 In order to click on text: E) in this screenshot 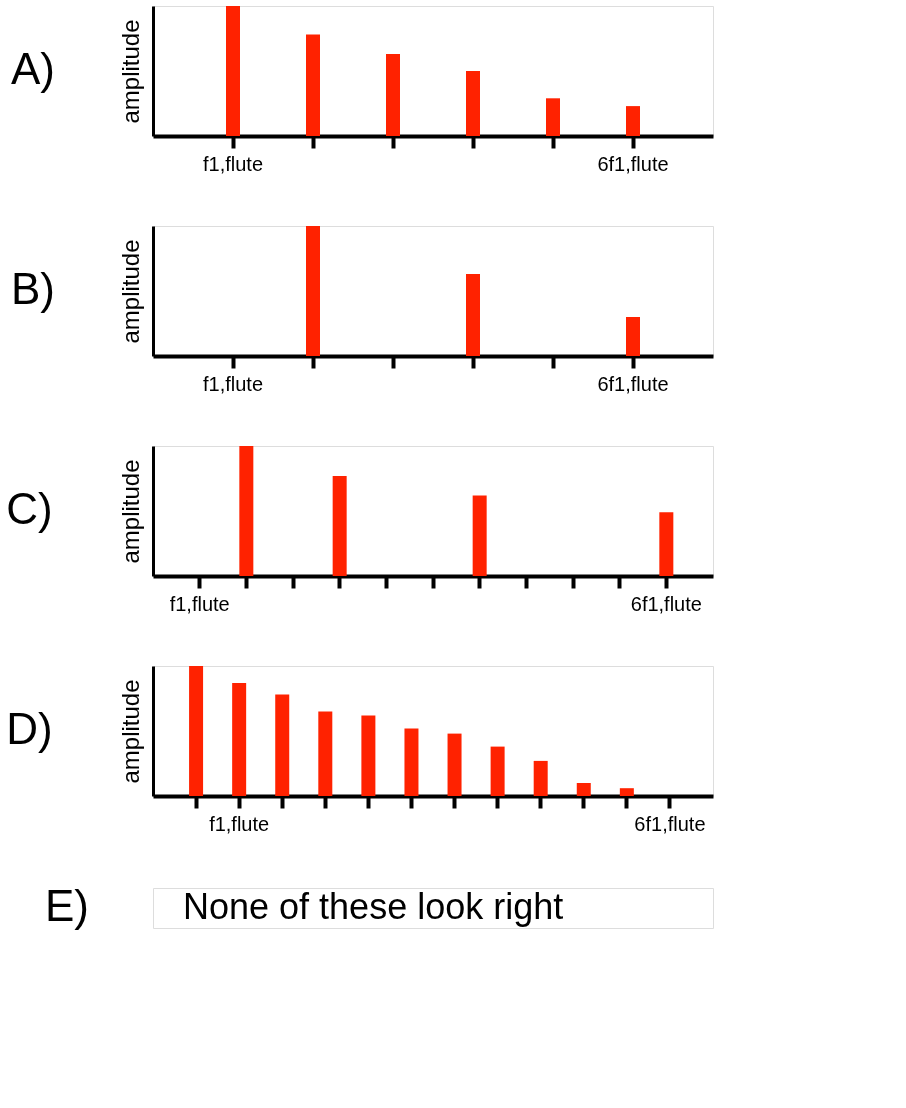, I will do `click(67, 905)`.